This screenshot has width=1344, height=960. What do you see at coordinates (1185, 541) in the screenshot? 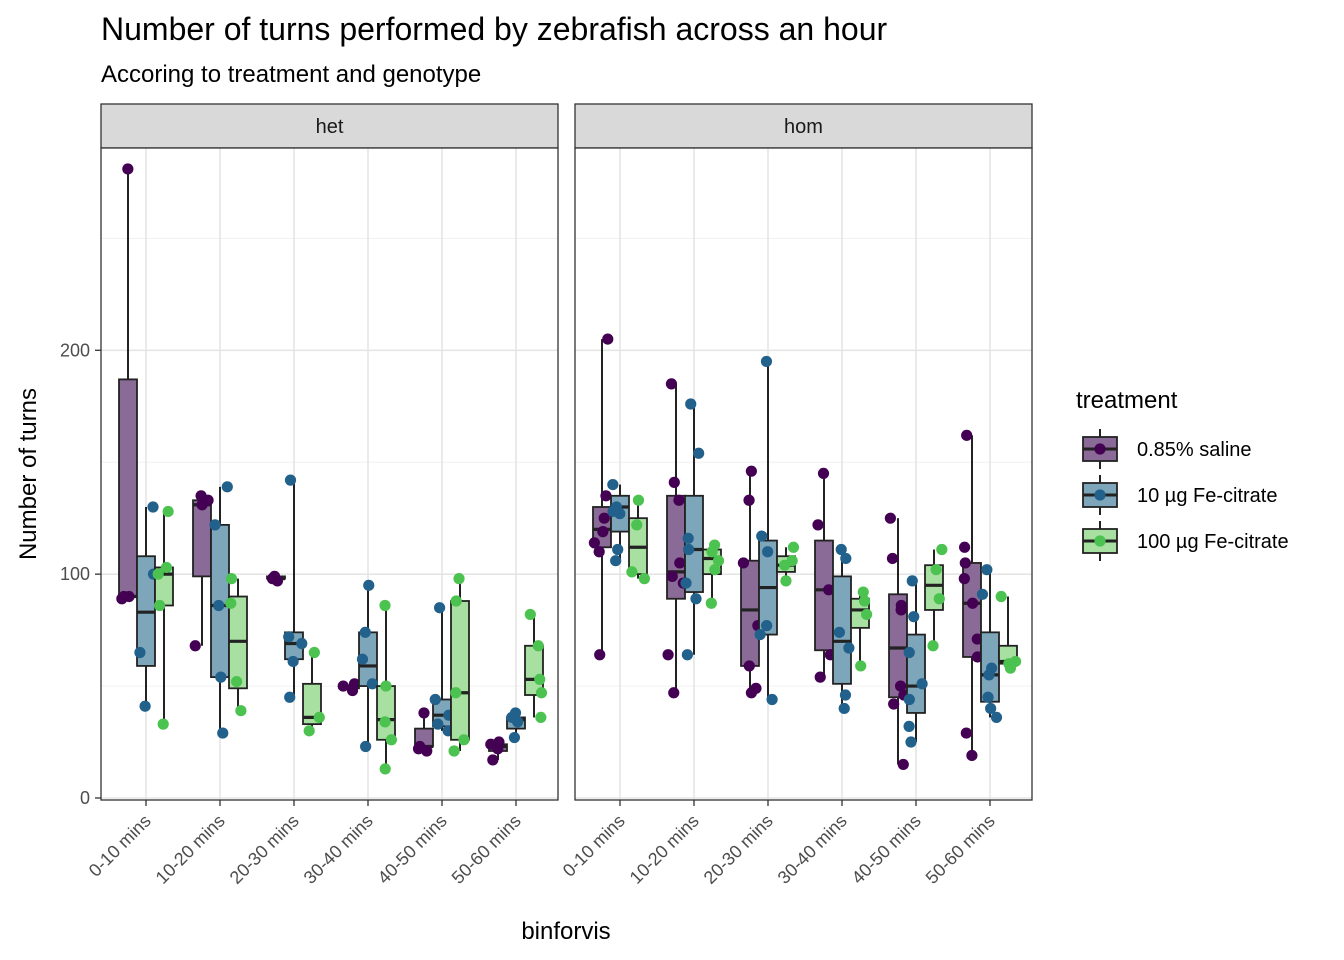
I see `legend-item: 100 µg Fe-citrate` at bounding box center [1185, 541].